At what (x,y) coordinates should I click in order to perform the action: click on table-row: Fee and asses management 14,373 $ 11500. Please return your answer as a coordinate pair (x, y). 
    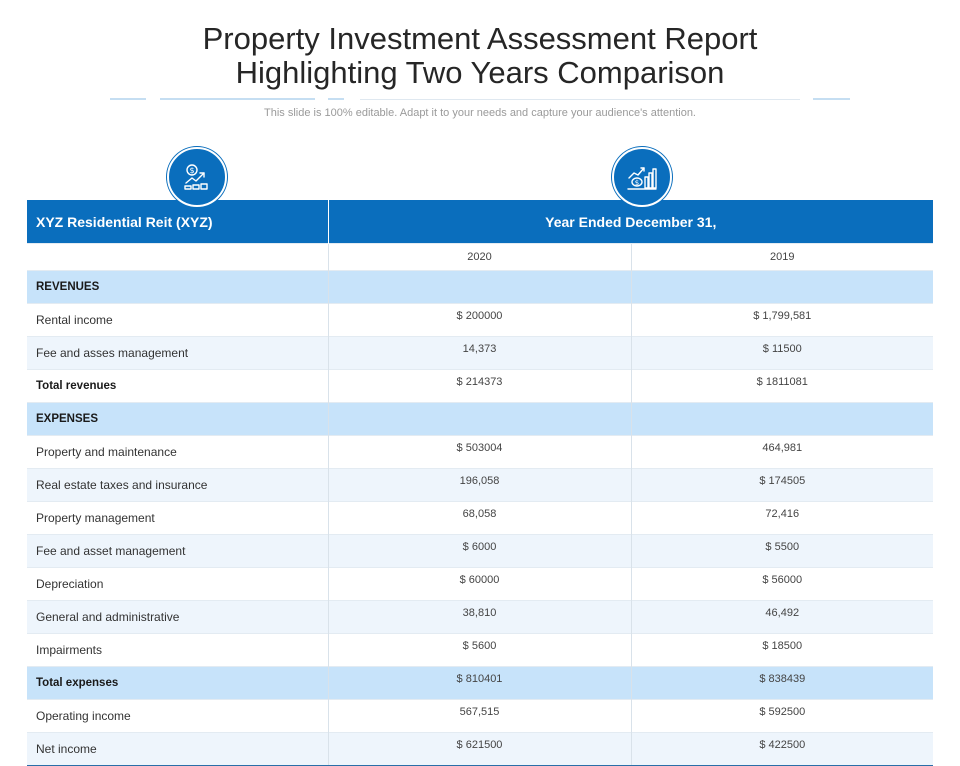
    Looking at the image, I should click on (480, 353).